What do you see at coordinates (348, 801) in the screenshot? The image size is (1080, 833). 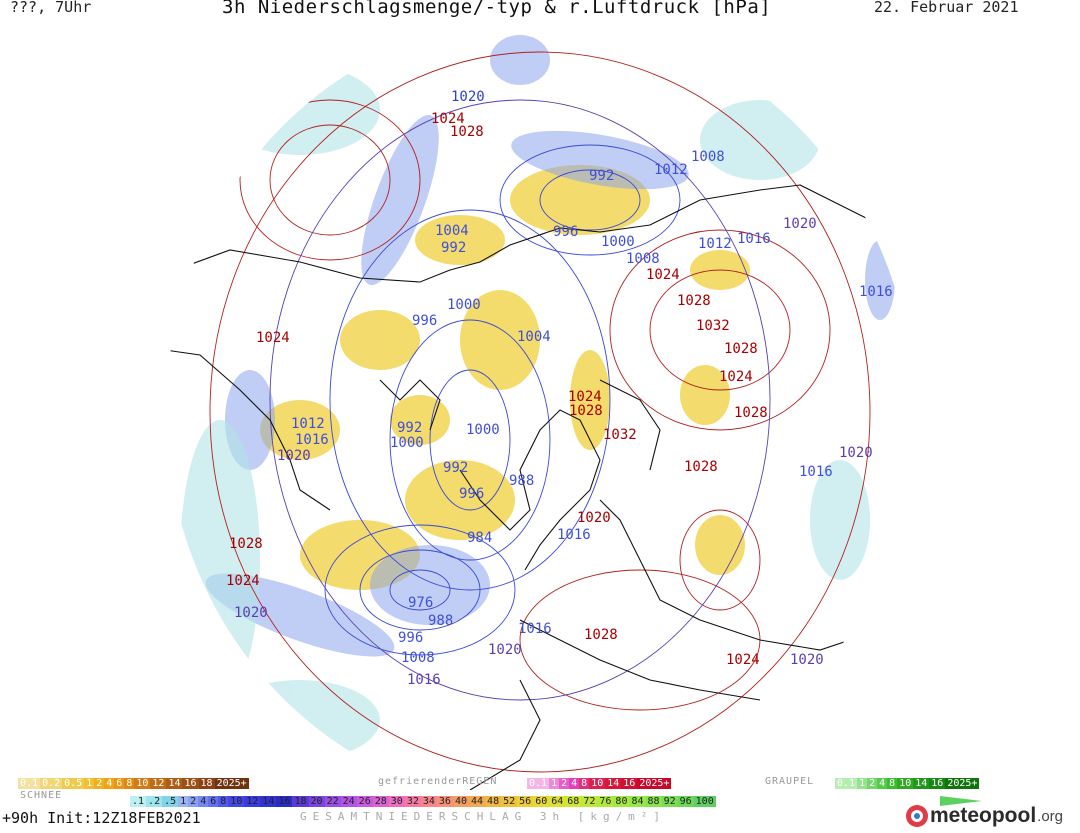 I see `legend-swatch: 24` at bounding box center [348, 801].